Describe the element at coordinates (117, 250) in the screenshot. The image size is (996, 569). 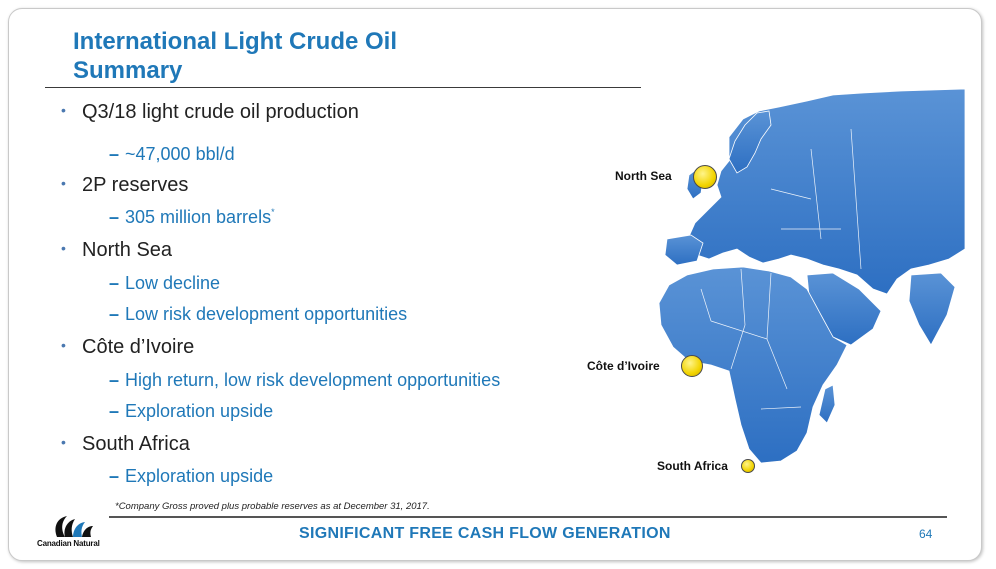
I see `bullet-north-sea: • North Sea` at that location.